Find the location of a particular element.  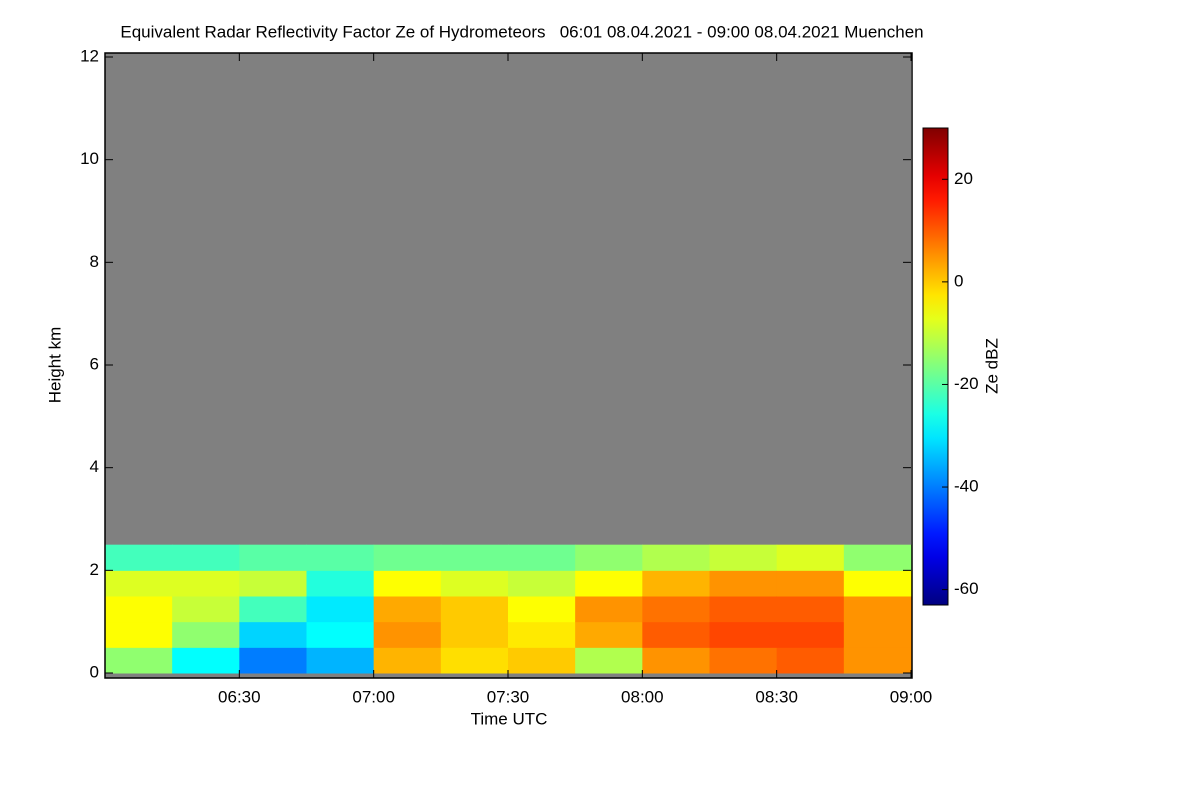

colorbar-tick-label: 0 is located at coordinates (958, 280).